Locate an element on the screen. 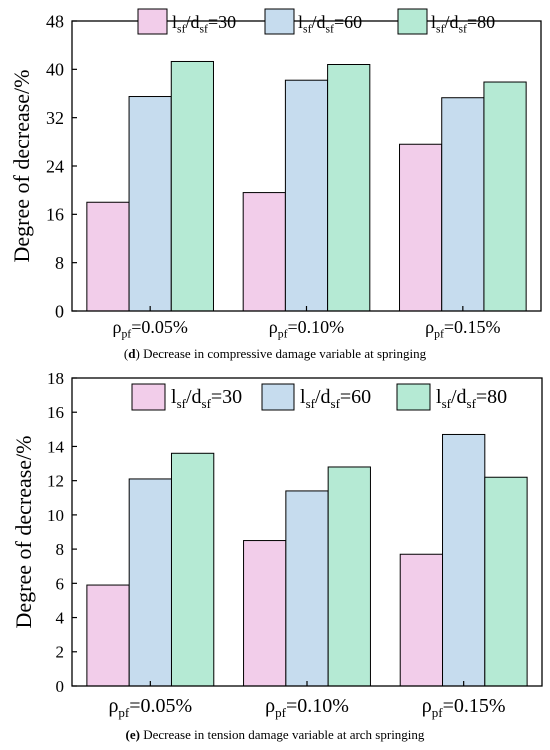 This screenshot has width=550, height=750. y-tick-label-e-7: 14 is located at coordinates (56, 446).